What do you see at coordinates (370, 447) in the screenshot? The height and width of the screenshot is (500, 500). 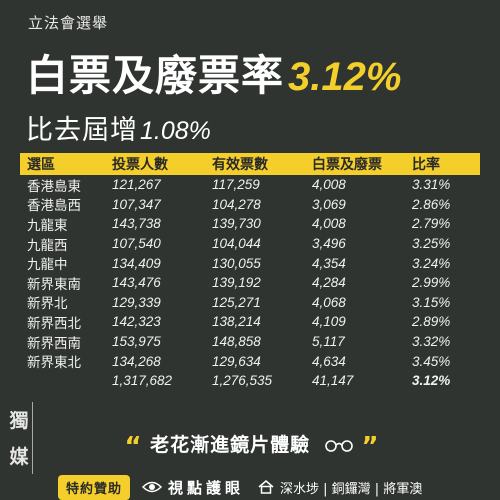 I see `close-quote: ”` at bounding box center [370, 447].